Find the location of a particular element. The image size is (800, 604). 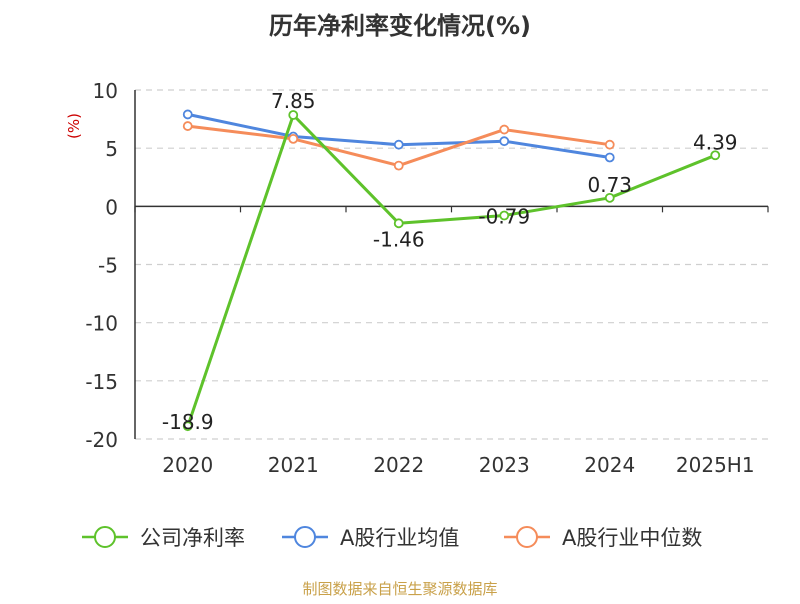

x-tick-label: 2023 is located at coordinates (504, 465).